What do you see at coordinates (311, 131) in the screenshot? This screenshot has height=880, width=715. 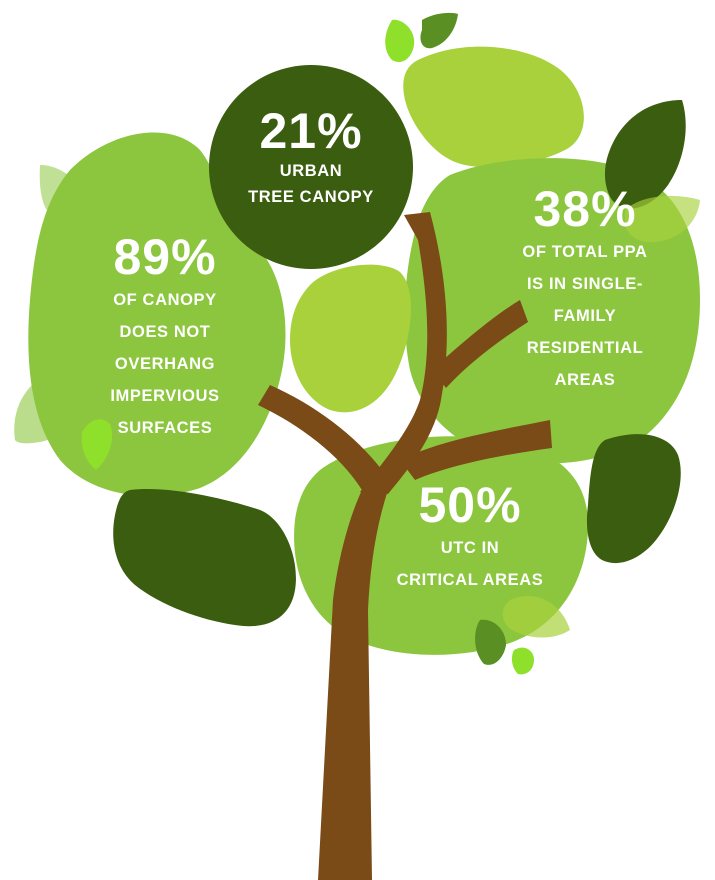 I see `stat-value: 21%` at bounding box center [311, 131].